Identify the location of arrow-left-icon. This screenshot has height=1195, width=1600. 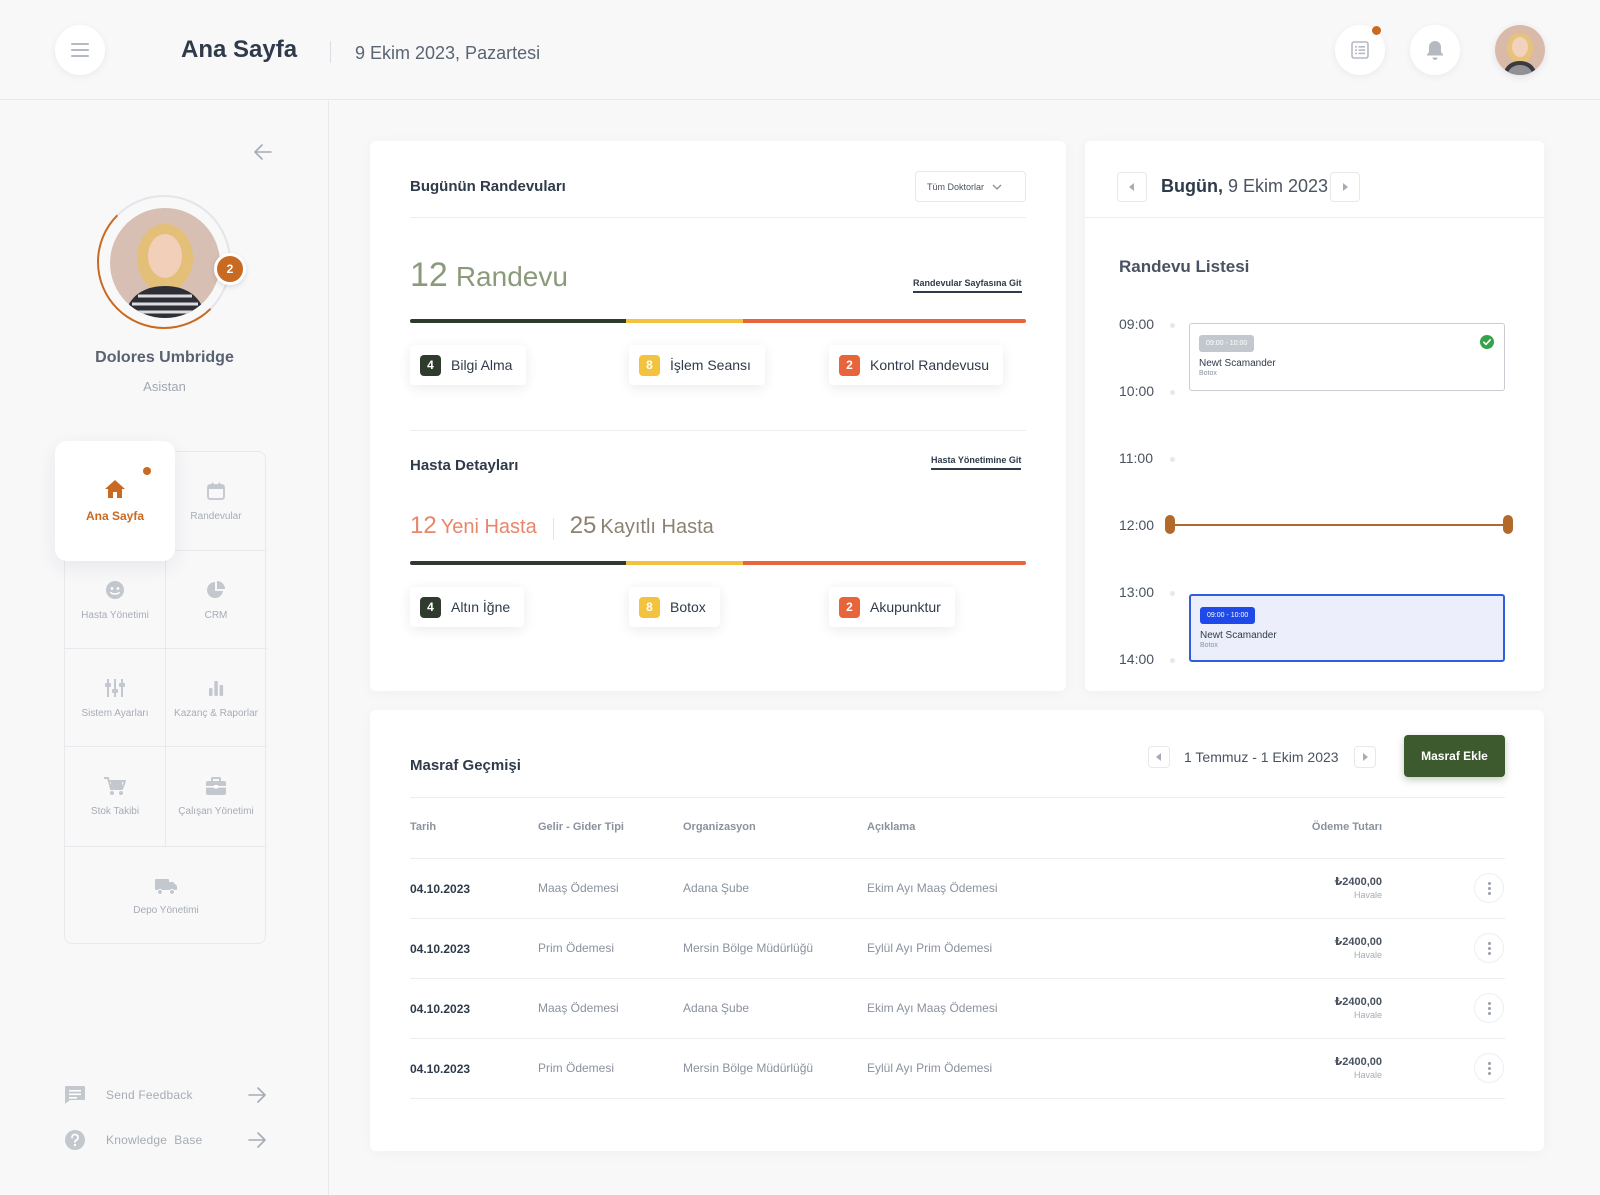
(263, 152).